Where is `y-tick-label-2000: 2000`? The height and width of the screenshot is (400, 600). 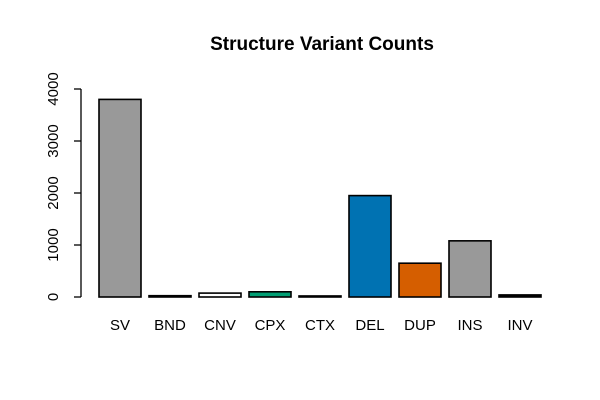 y-tick-label-2000: 2000 is located at coordinates (53, 192).